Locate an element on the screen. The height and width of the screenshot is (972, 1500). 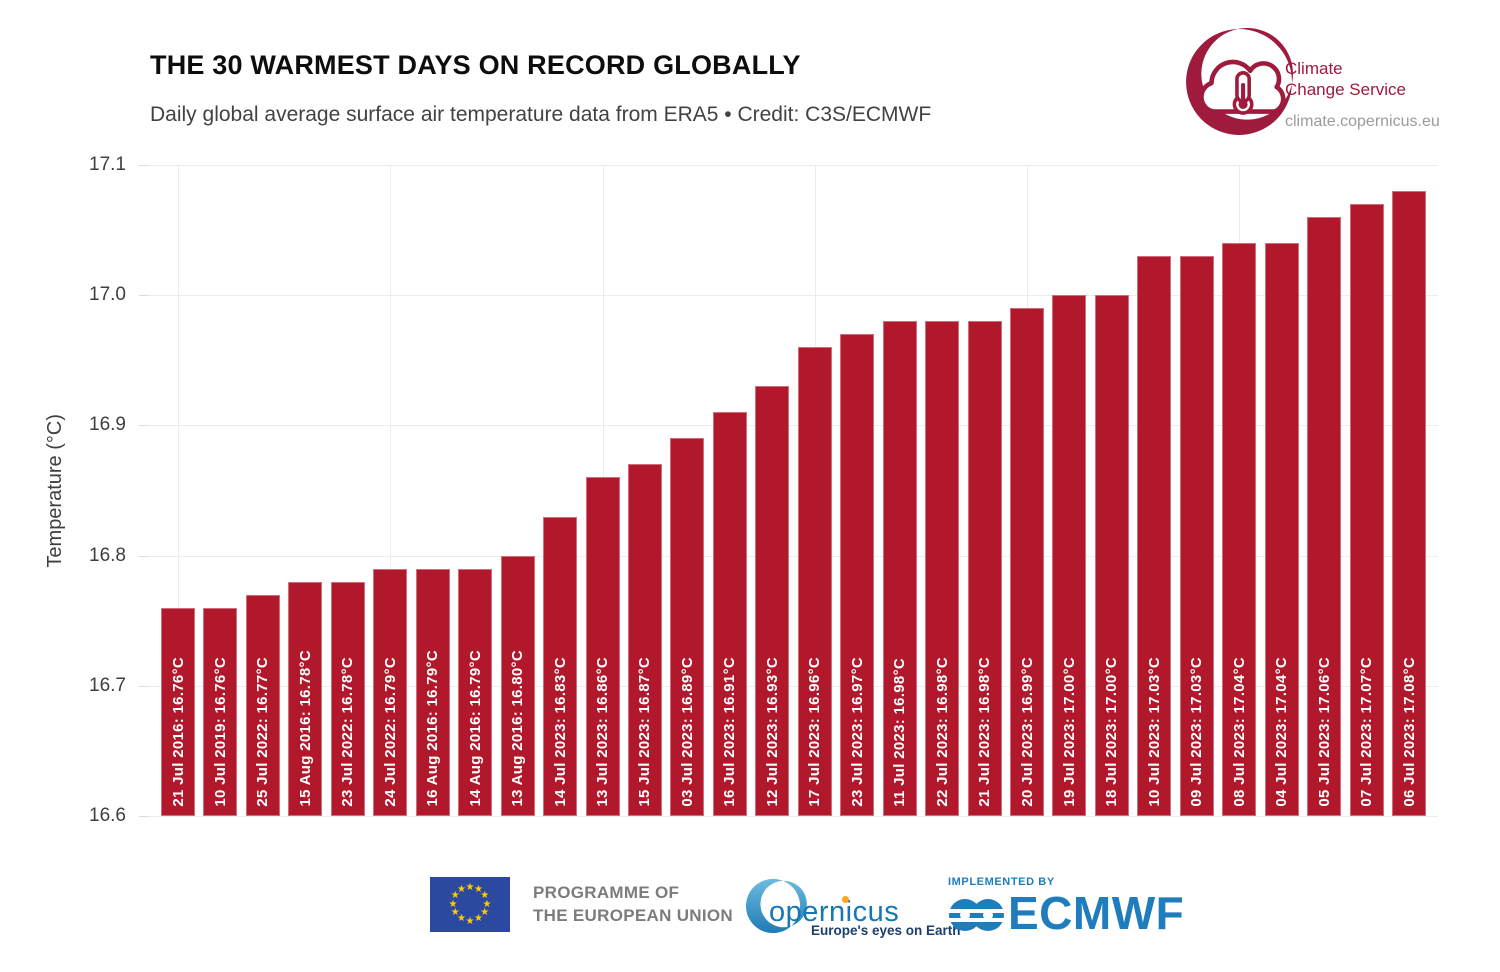
c3s-logo-line2: Change Service is located at coordinates (1345, 89).